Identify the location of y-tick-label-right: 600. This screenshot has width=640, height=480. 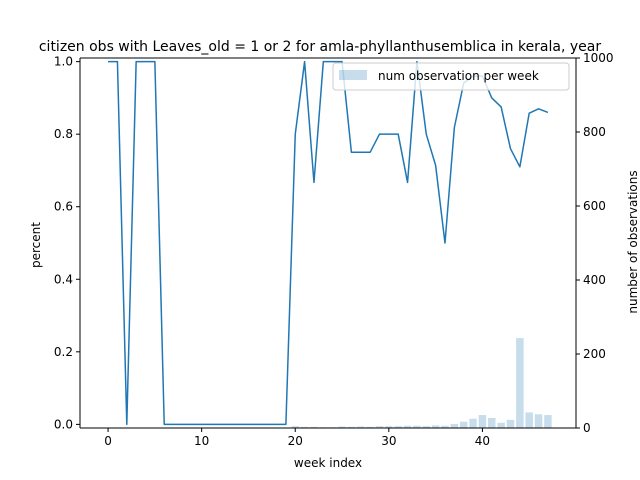
(594, 206).